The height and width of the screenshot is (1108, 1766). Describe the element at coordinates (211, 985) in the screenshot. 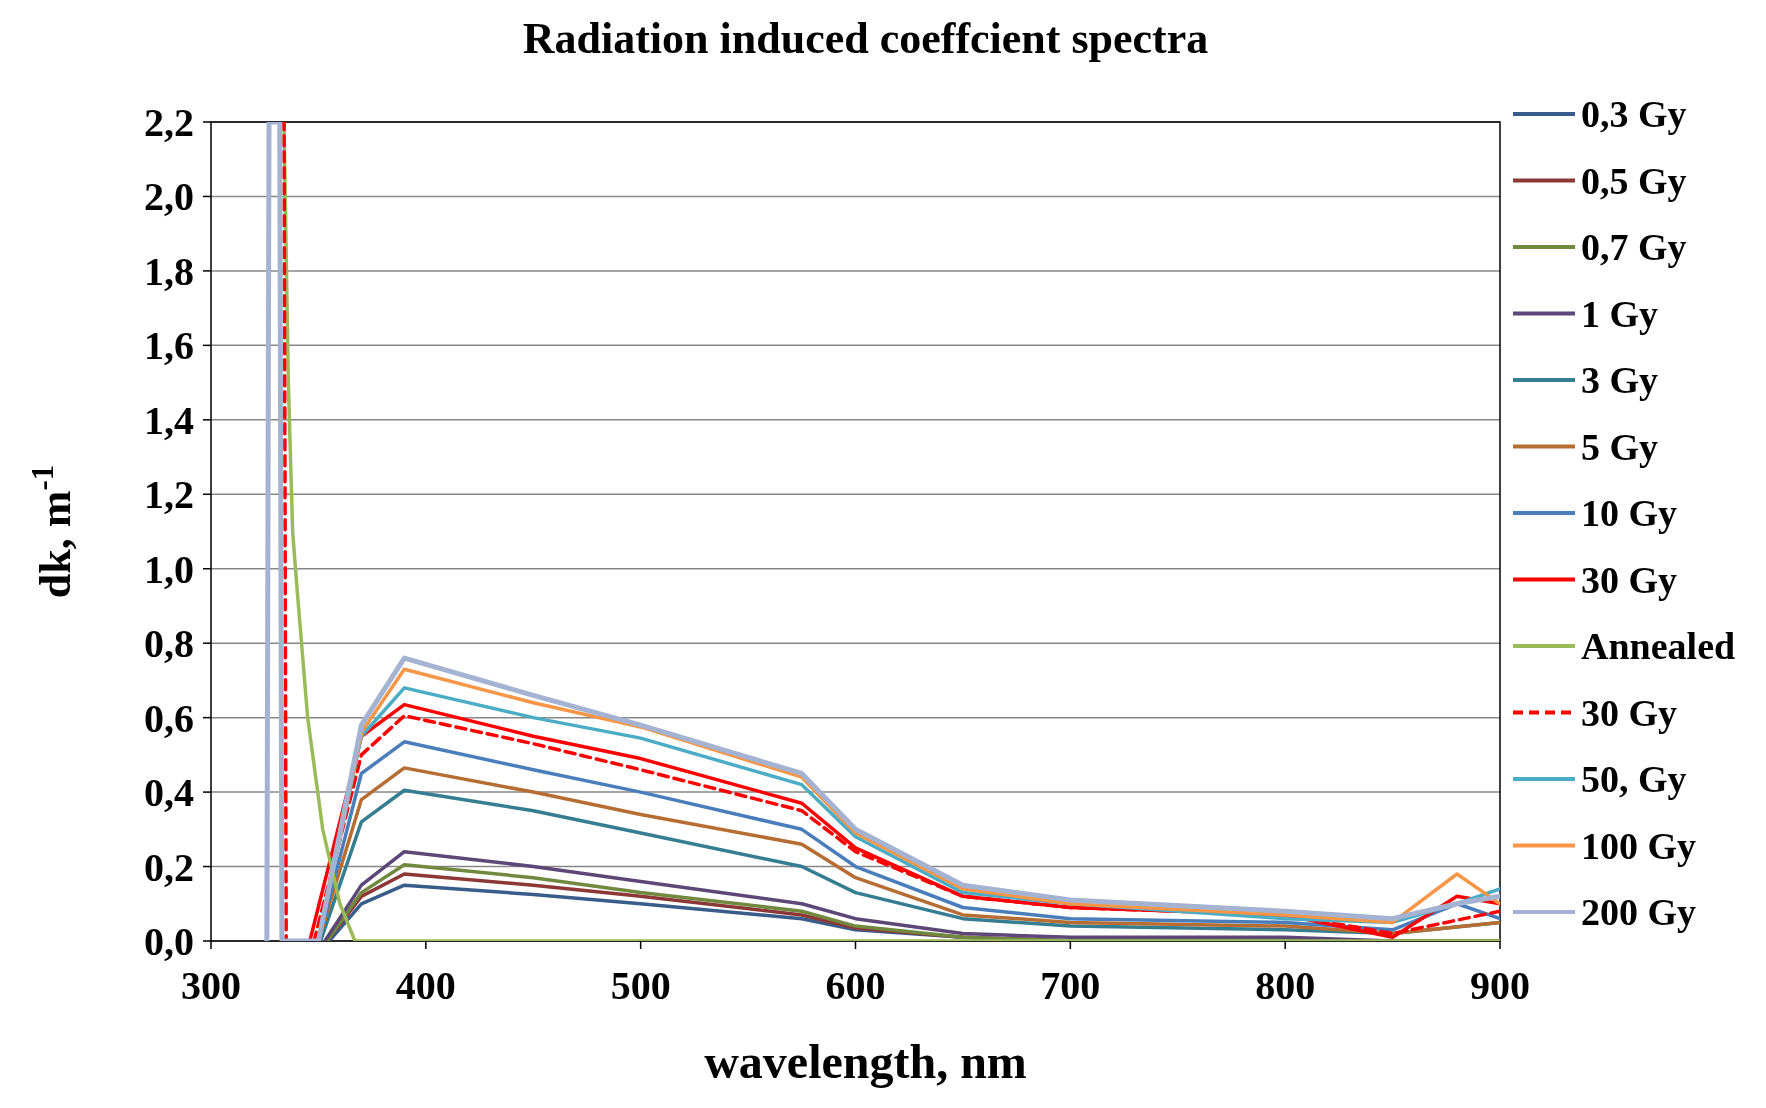

I see `x-tick-label: 300` at that location.